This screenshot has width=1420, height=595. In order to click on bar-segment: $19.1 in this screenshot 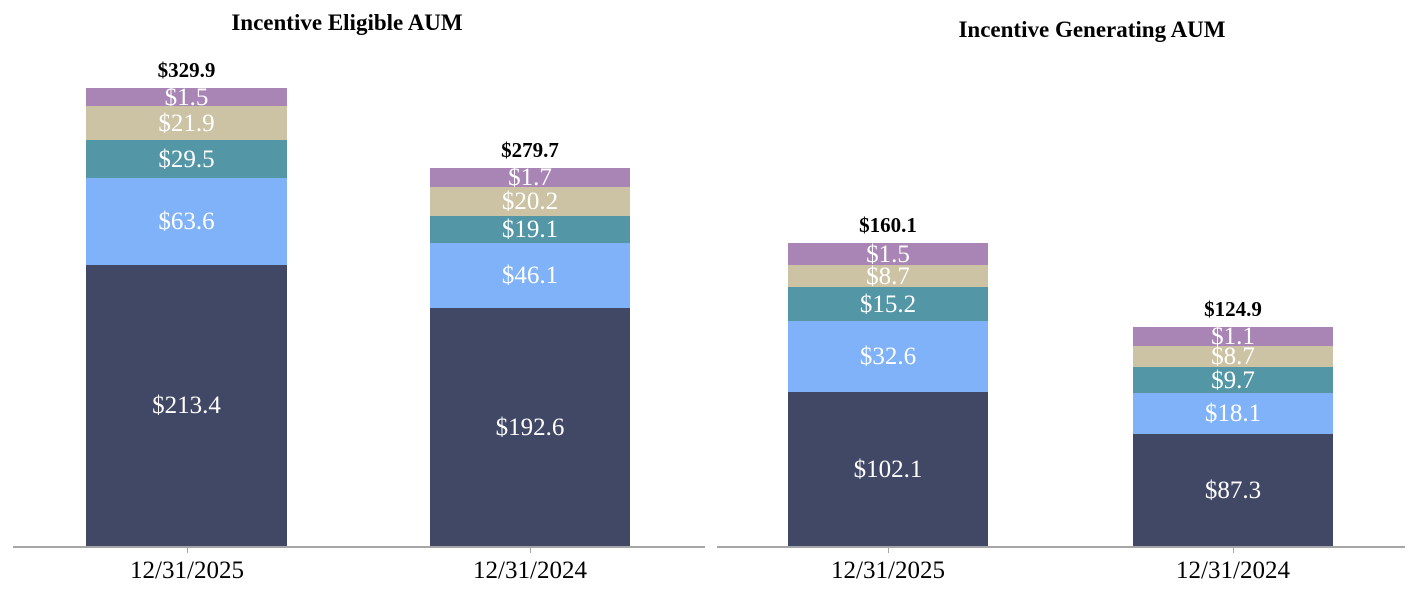, I will do `click(530, 229)`.